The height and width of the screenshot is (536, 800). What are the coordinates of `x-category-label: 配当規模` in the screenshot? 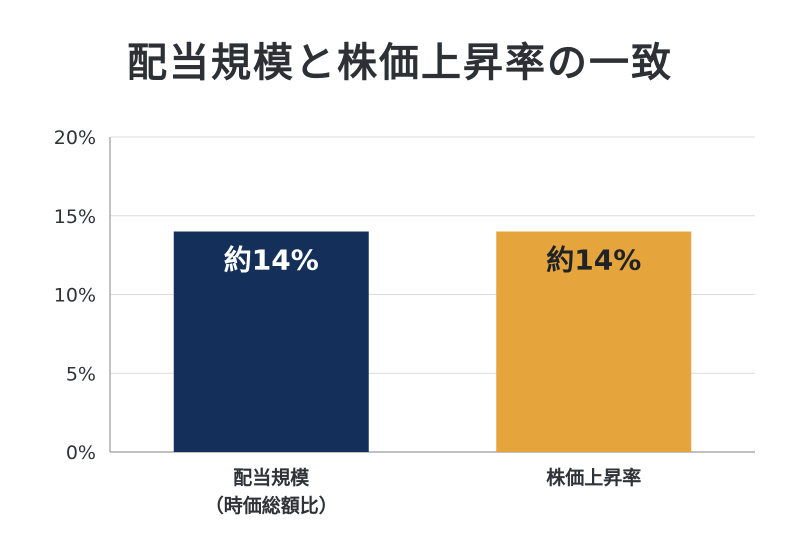 It's located at (271, 477).